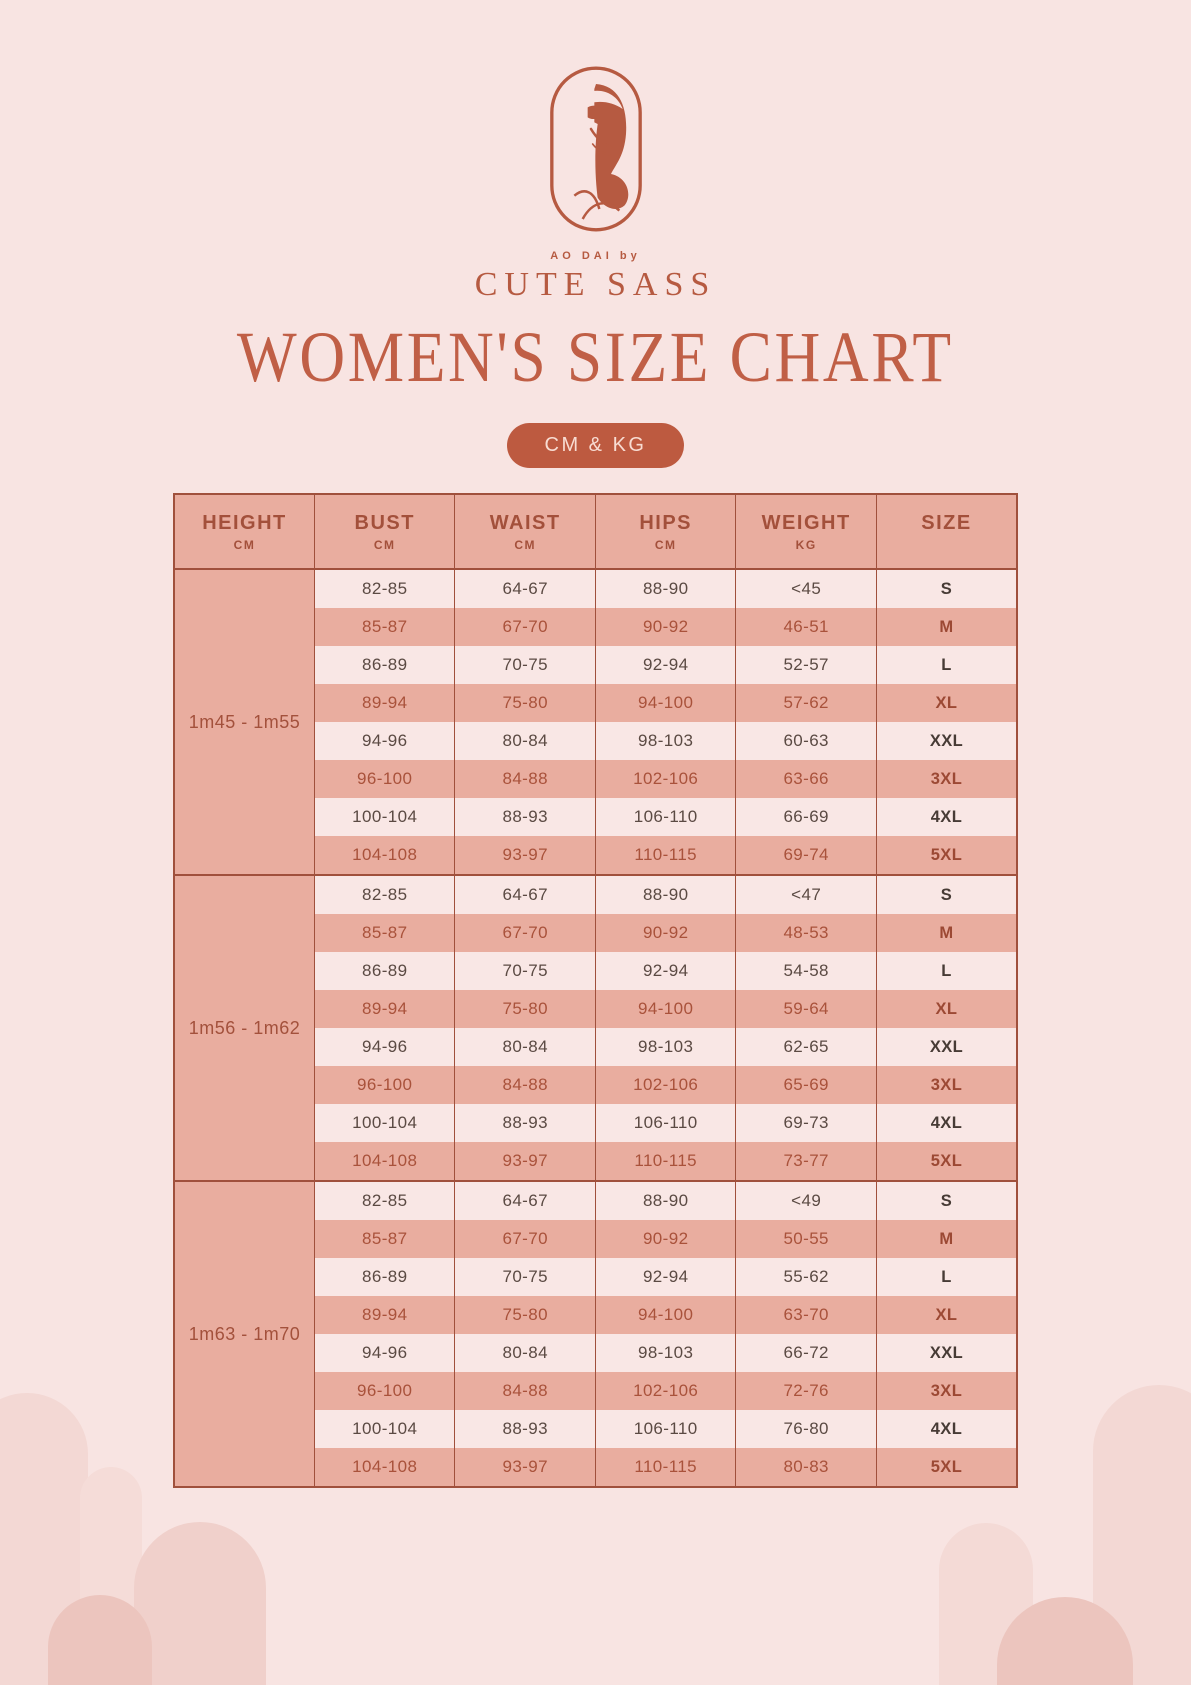 Image resolution: width=1191 pixels, height=1685 pixels. I want to click on table-row: 86-89 70-75 92-94 55-62 L, so click(596, 1277).